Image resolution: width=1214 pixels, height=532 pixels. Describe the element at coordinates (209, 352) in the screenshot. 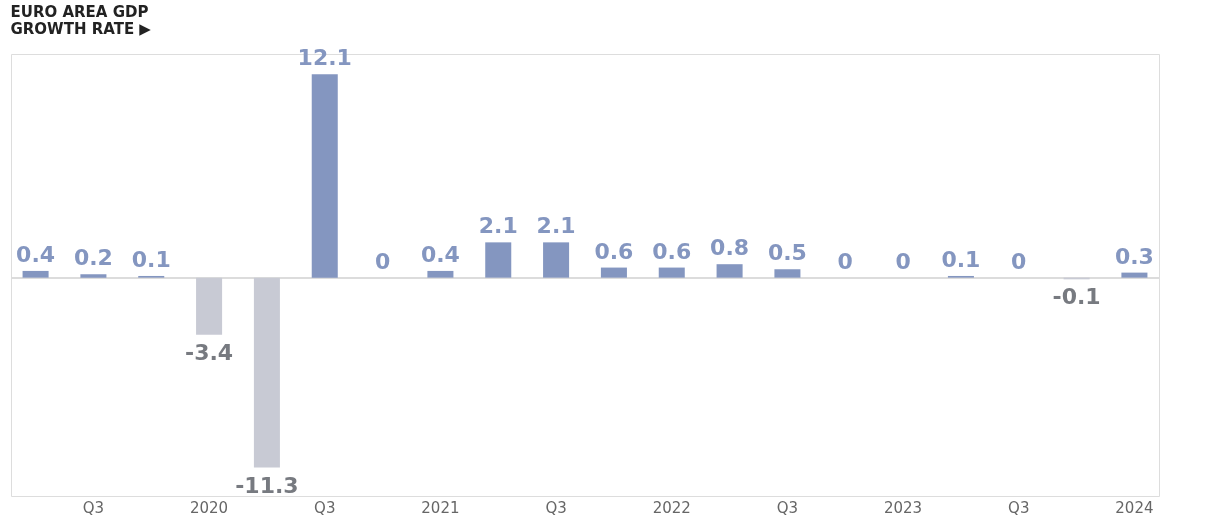

I see `data-label: -3.4` at that location.